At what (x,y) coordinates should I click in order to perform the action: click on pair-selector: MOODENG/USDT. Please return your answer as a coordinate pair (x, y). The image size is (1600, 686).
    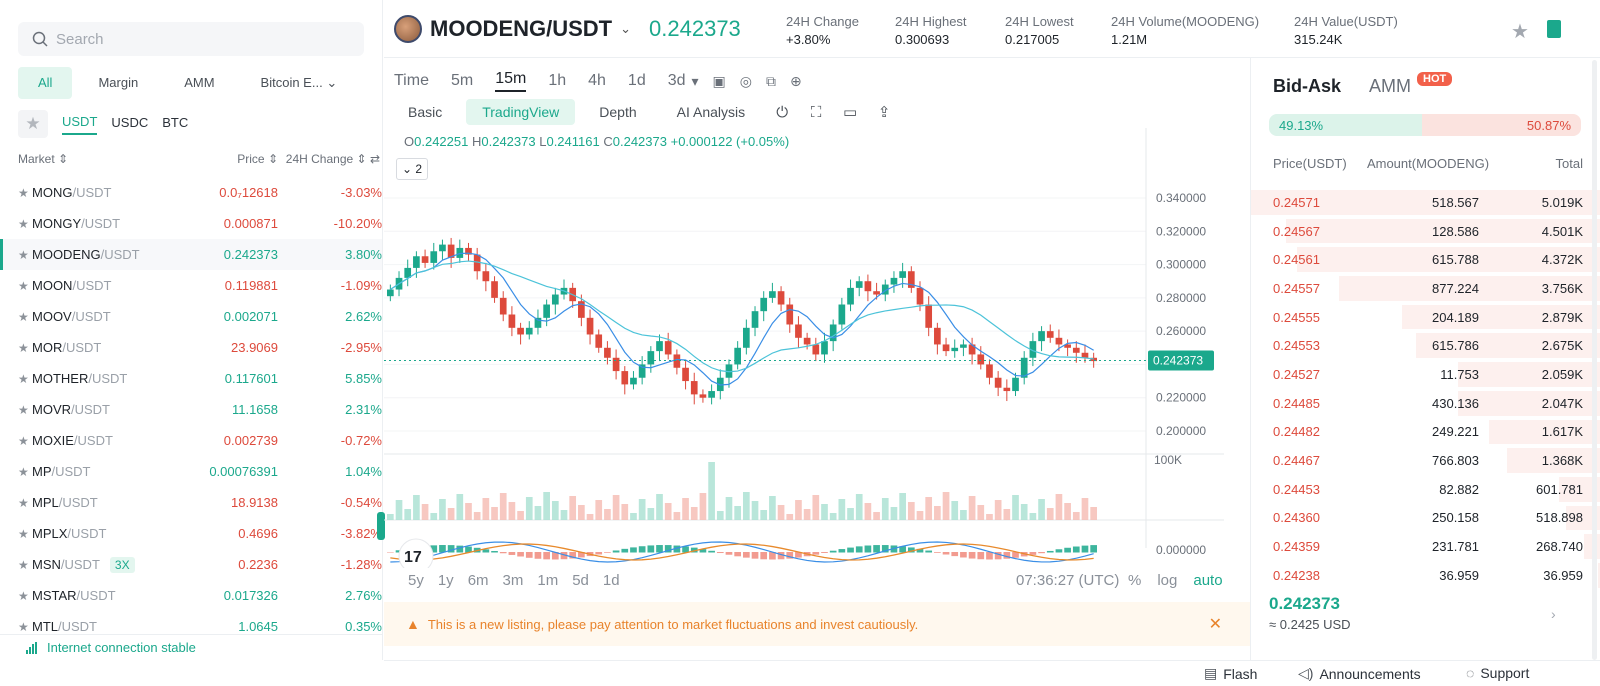
    Looking at the image, I should click on (521, 28).